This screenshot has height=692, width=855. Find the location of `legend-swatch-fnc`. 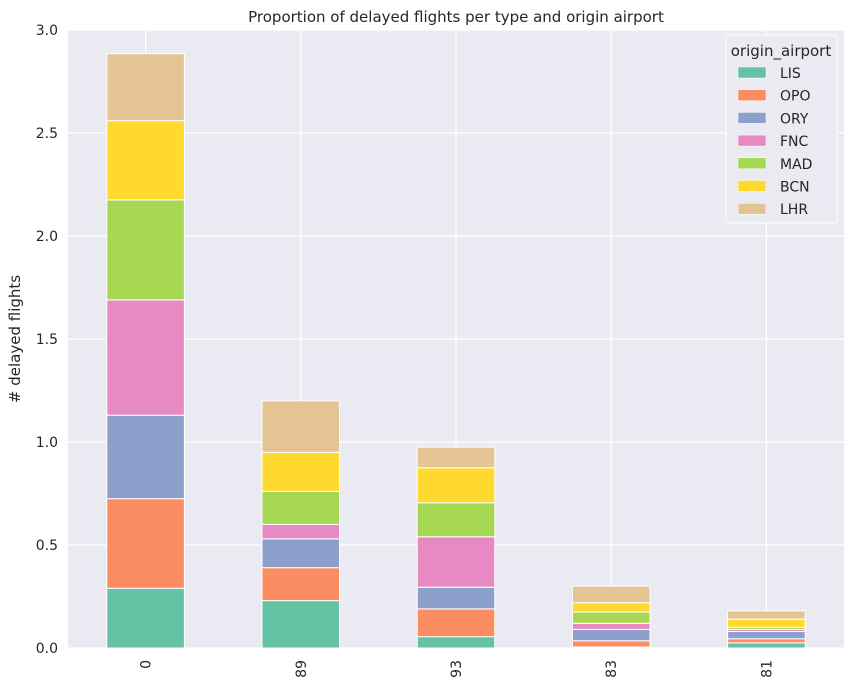

legend-swatch-fnc is located at coordinates (752, 140).